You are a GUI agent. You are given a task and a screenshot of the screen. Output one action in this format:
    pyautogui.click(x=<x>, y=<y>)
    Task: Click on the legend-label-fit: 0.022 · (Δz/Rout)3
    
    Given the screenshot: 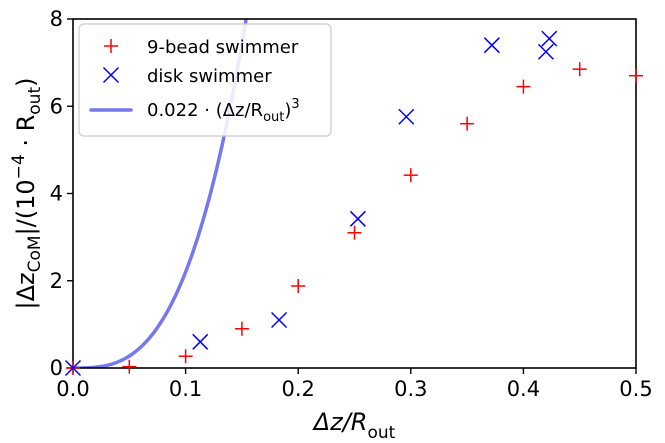 What is the action you would take?
    pyautogui.click(x=223, y=111)
    